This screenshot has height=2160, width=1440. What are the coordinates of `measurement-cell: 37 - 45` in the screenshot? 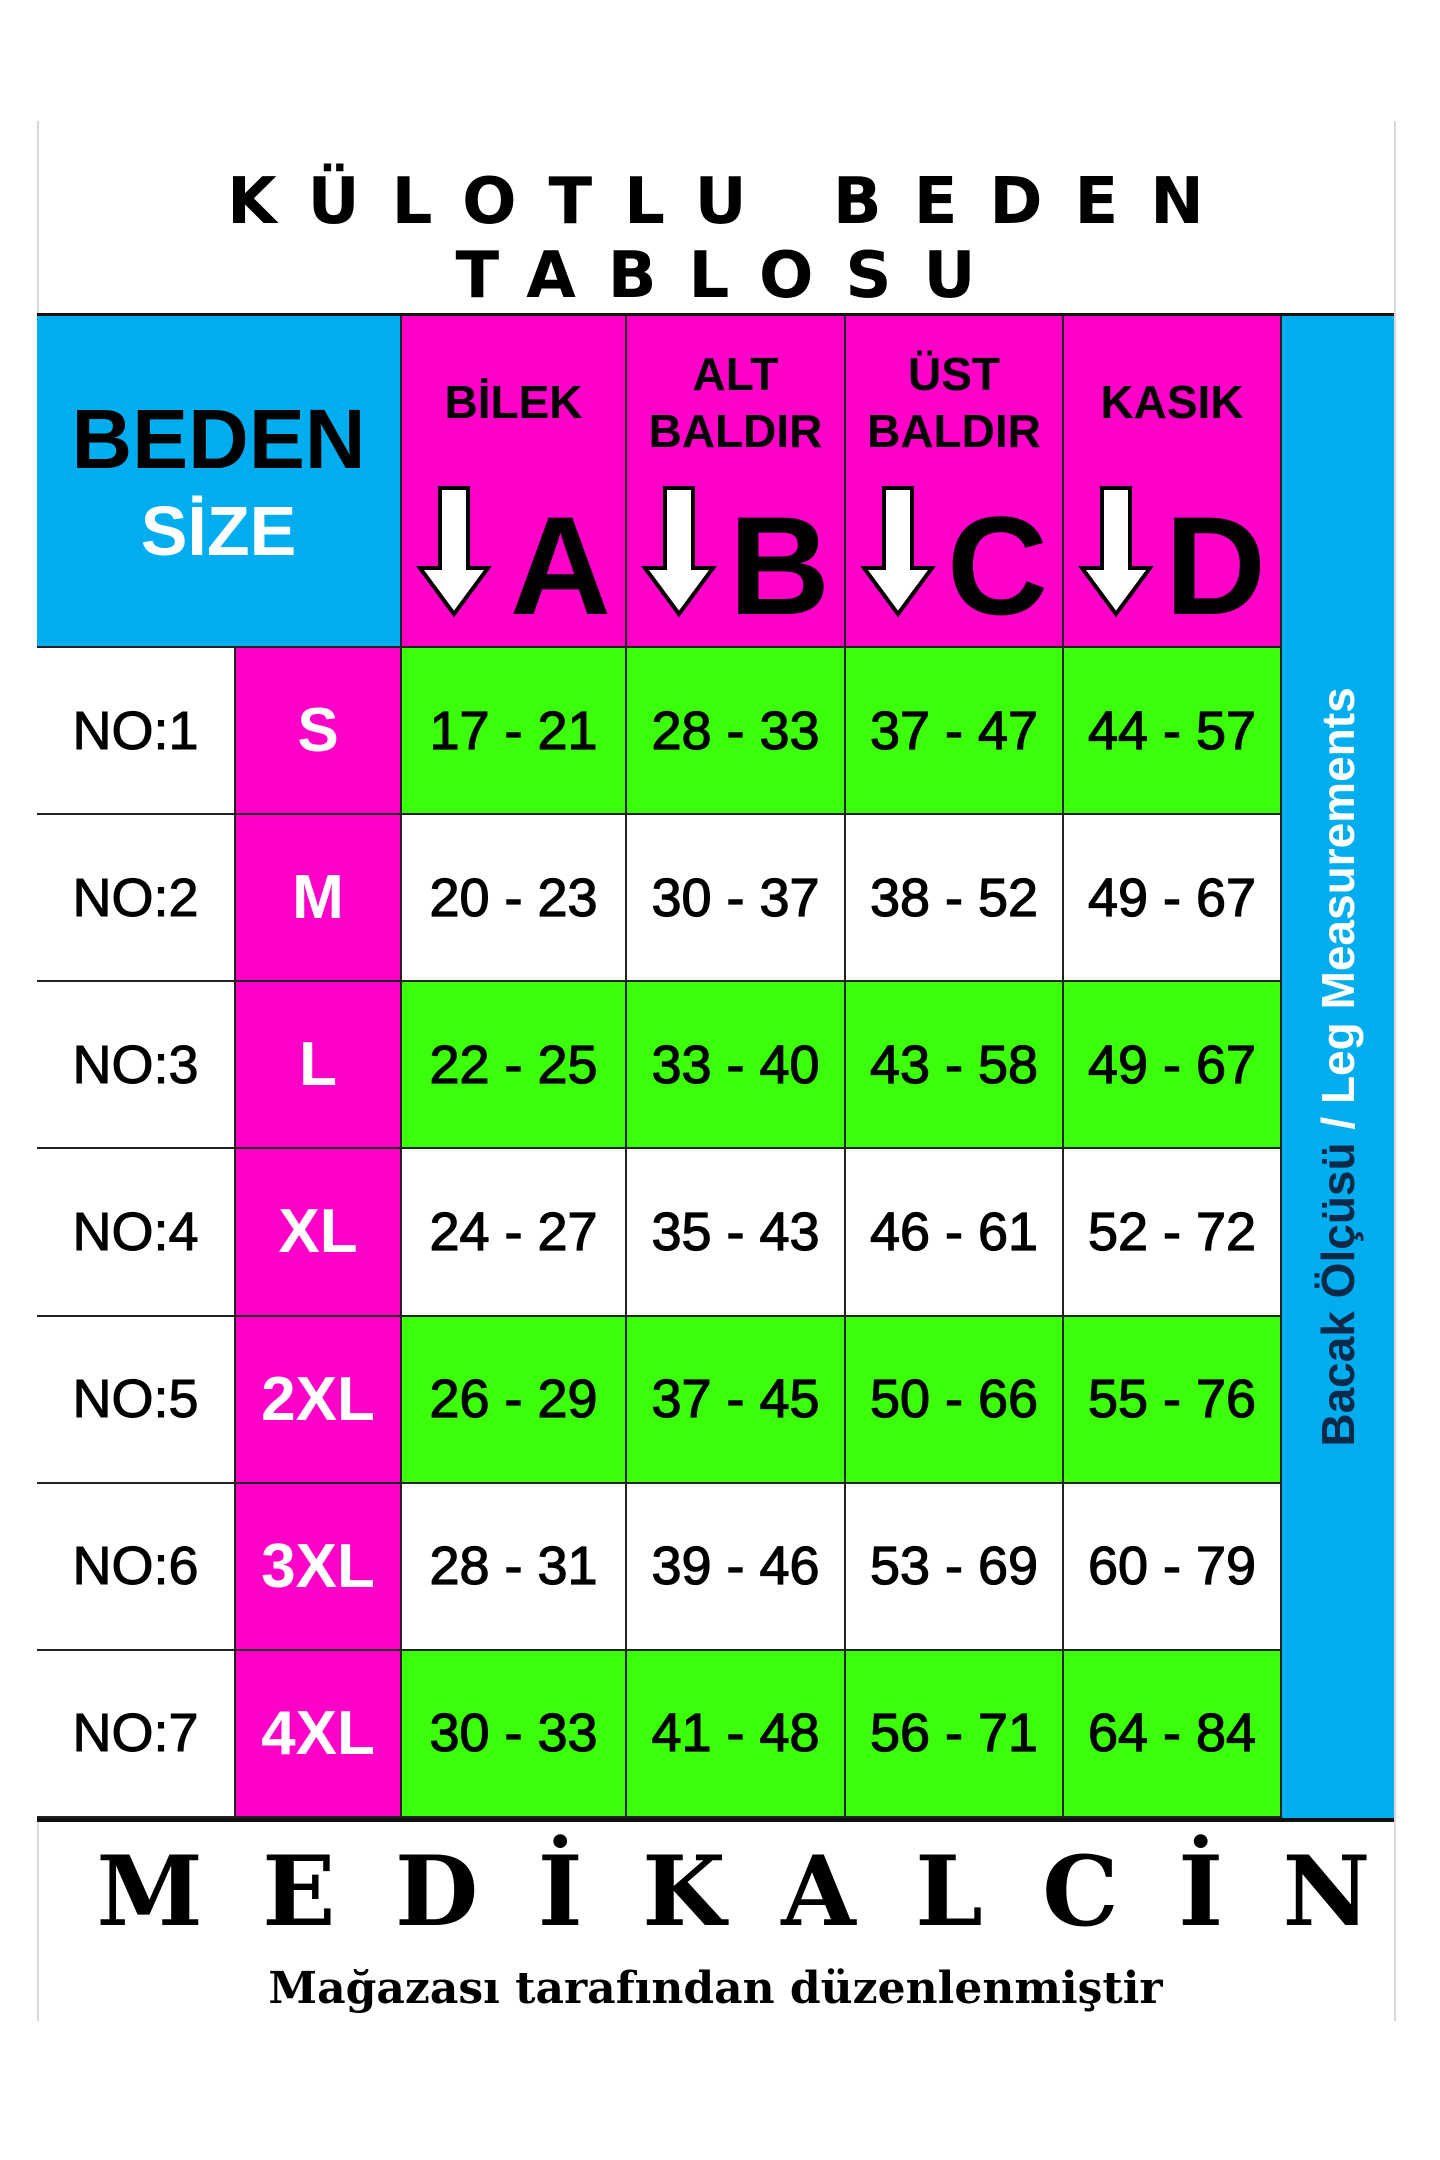 It's located at (736, 1400).